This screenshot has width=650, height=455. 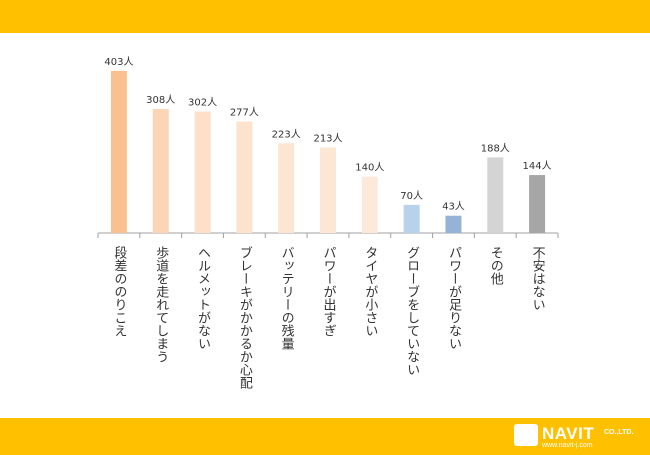 What do you see at coordinates (286, 134) in the screenshot?
I see `data-label: 223人` at bounding box center [286, 134].